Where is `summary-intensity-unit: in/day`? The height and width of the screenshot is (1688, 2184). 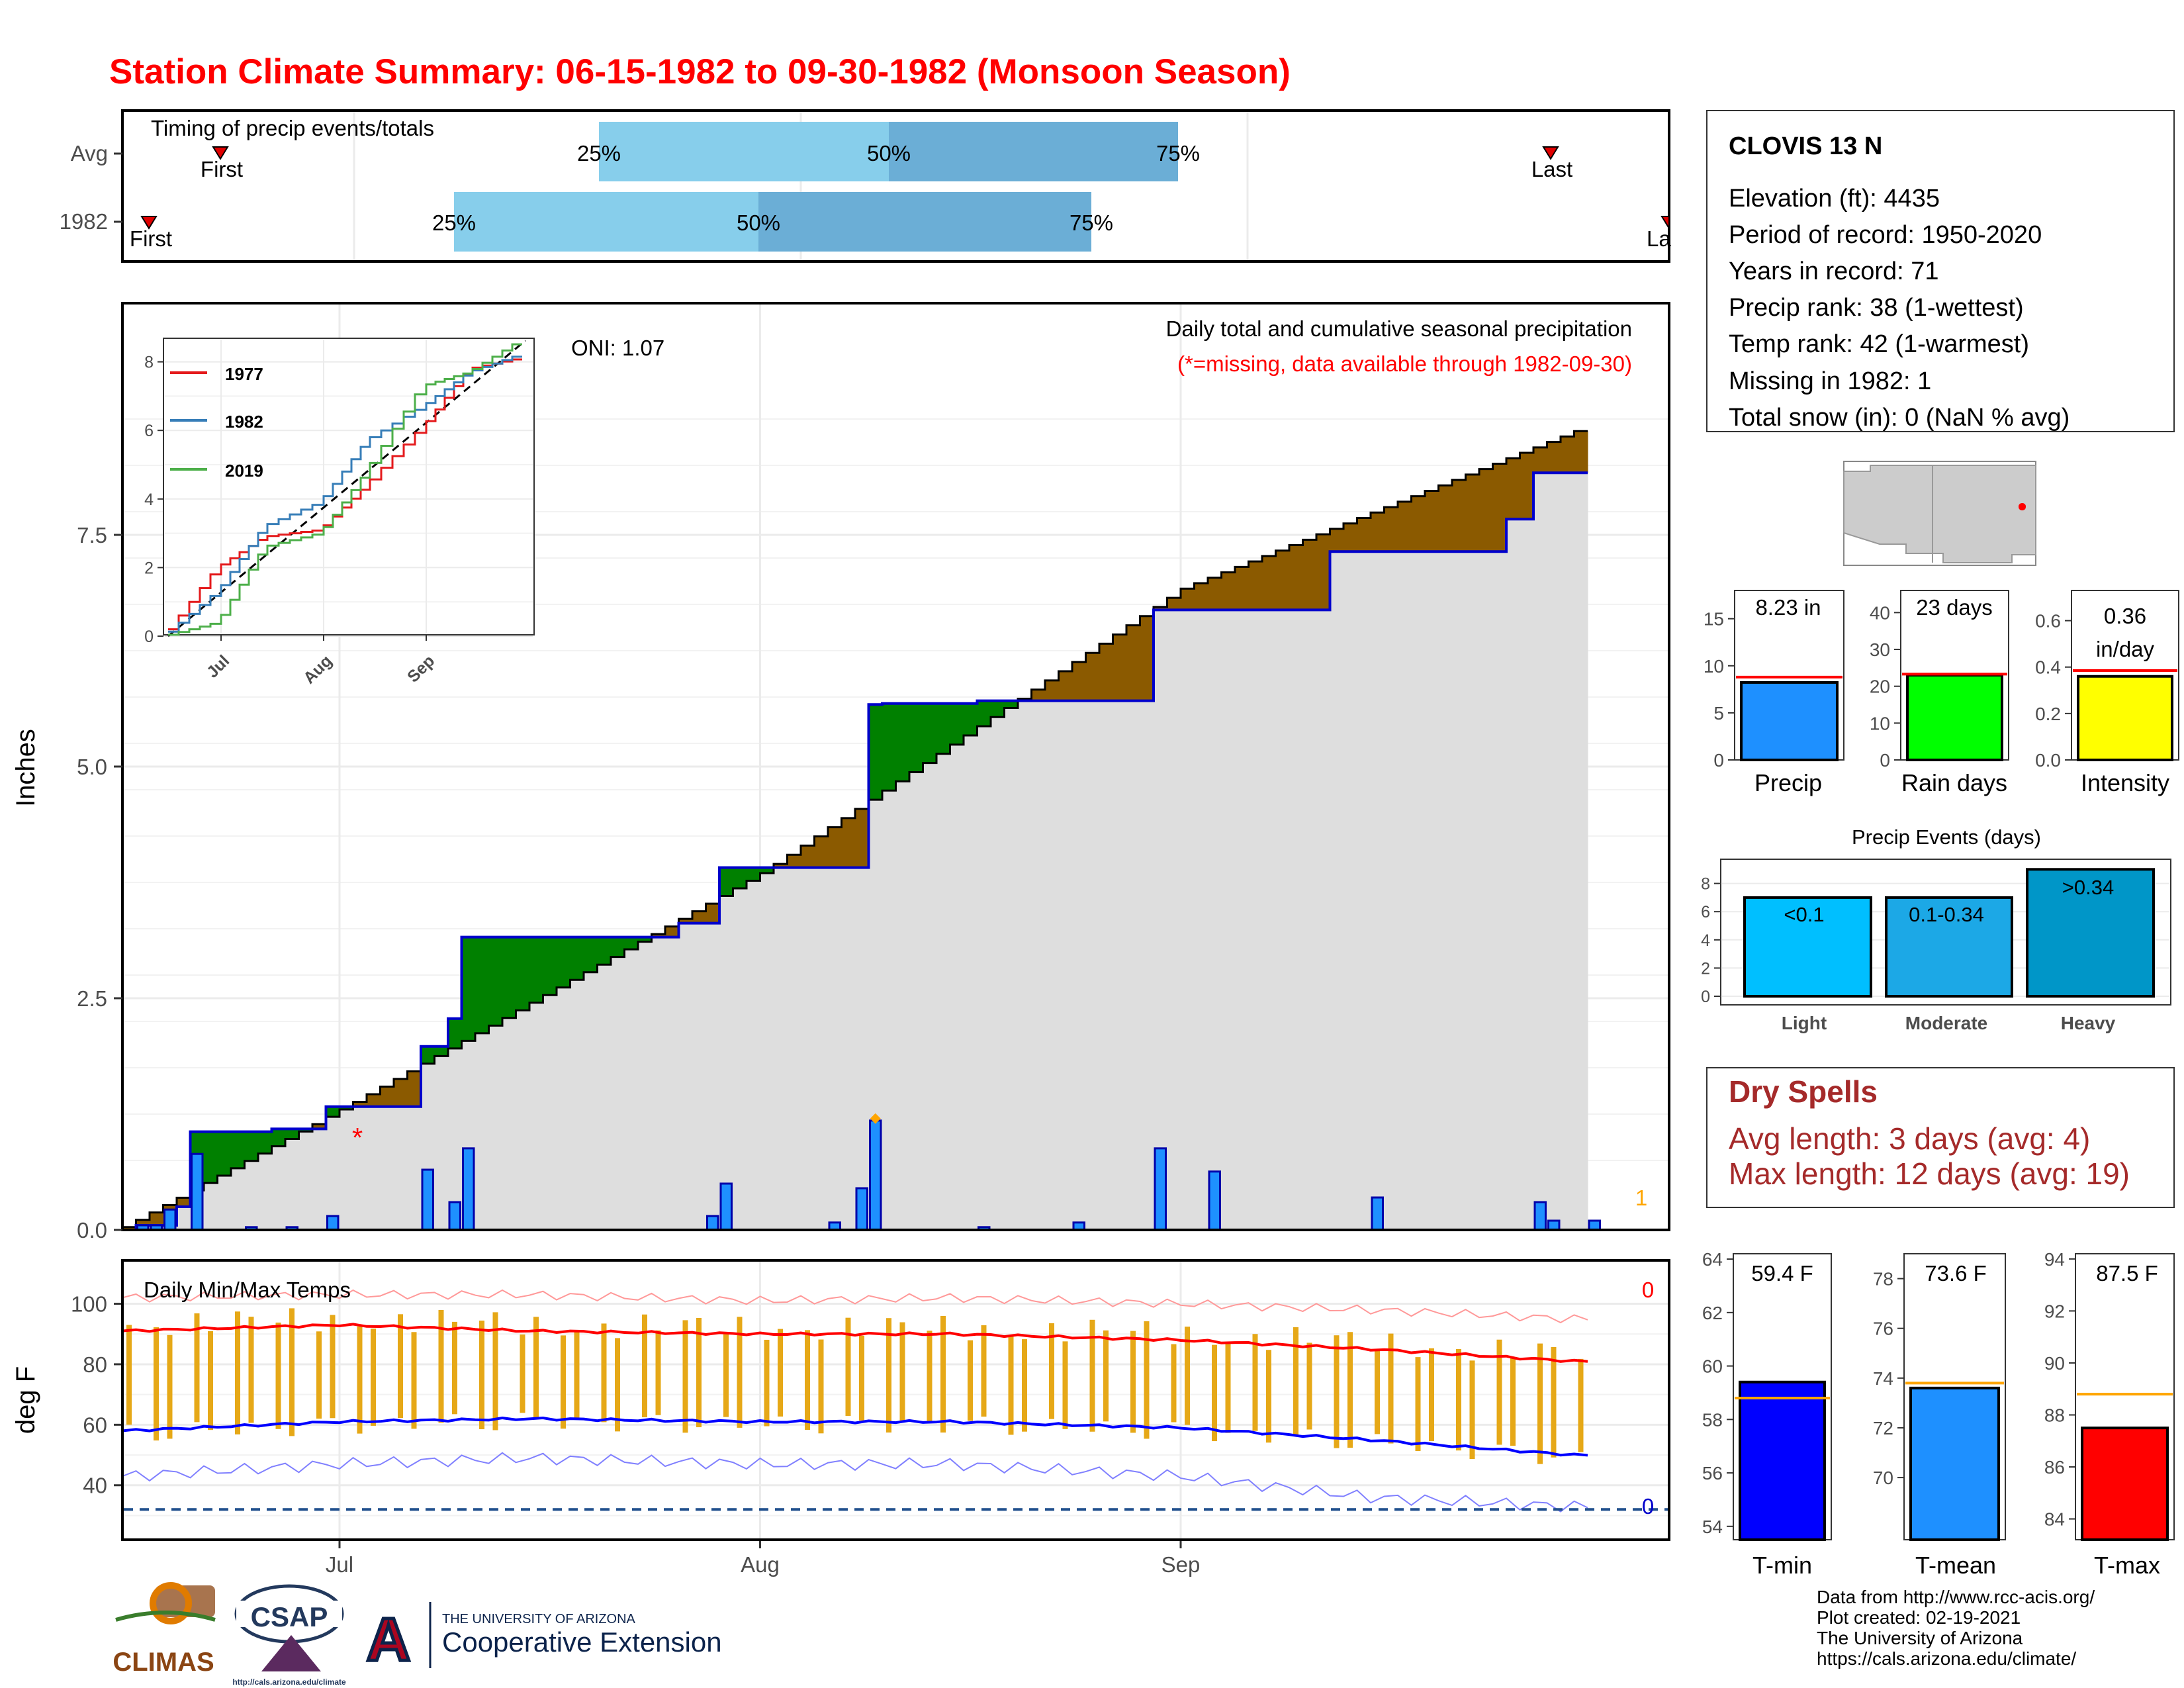
summary-intensity-unit: in/day is located at coordinates (2125, 649).